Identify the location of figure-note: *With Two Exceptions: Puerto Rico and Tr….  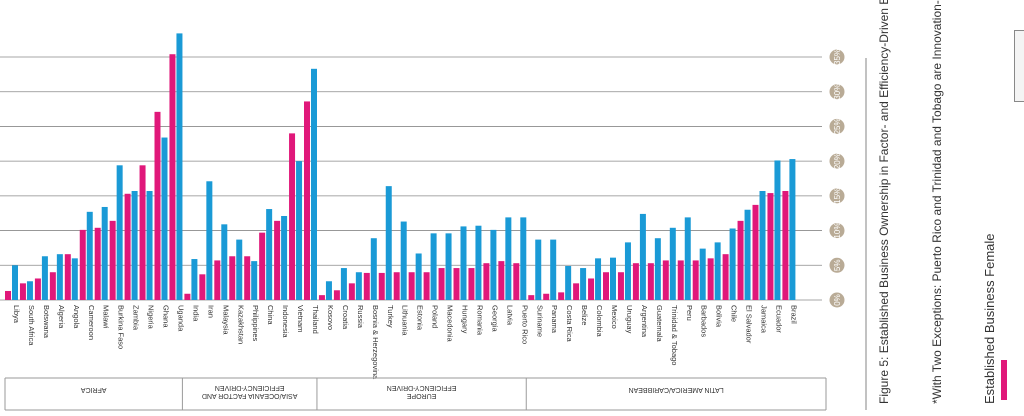
(937, 202).